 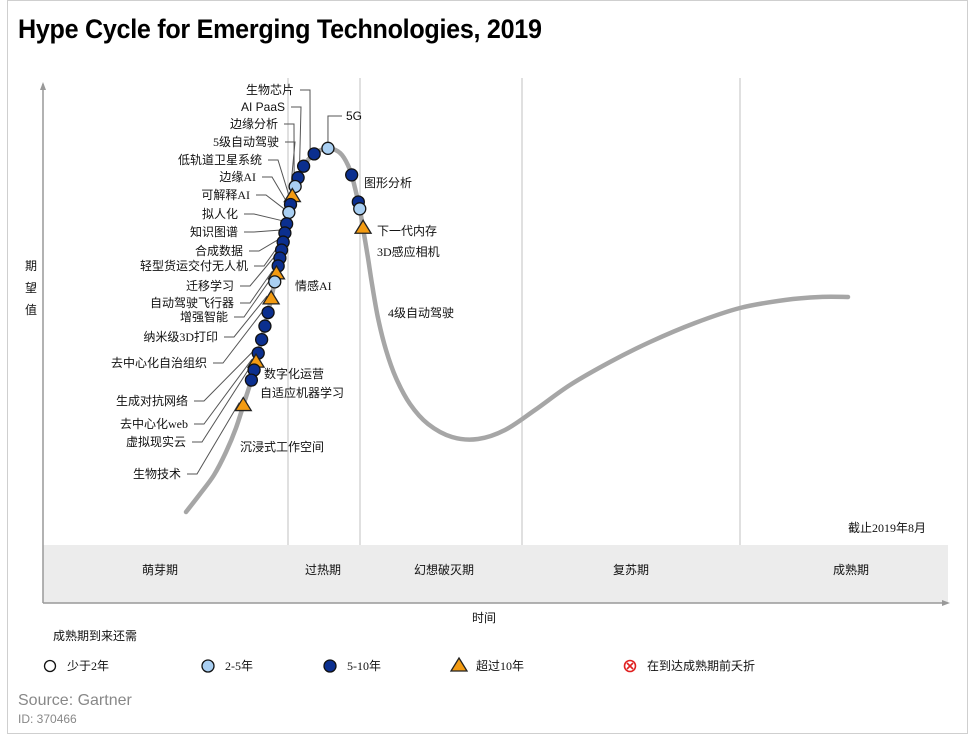 I want to click on legend-label: 超过10年, so click(x=500, y=665).